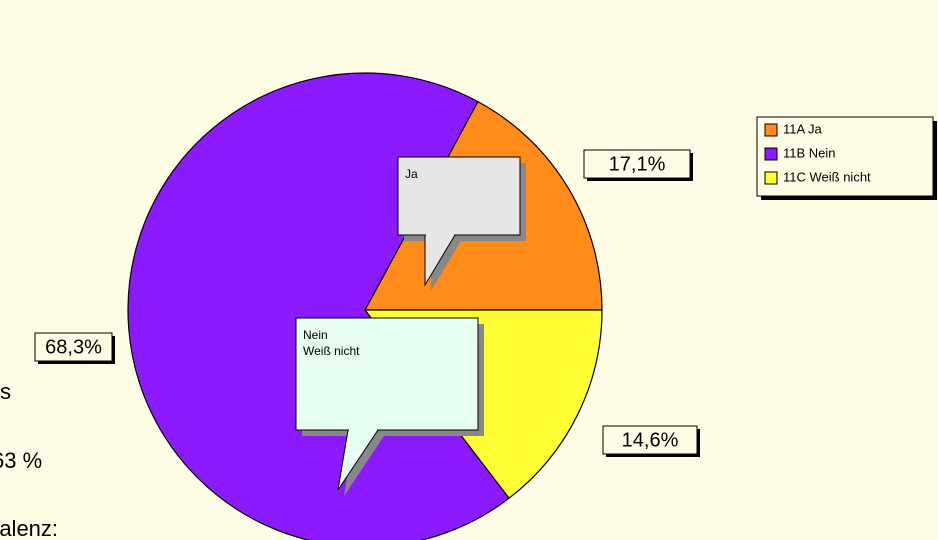 The height and width of the screenshot is (540, 938). I want to click on legend-label: 11A Ja, so click(803, 128).